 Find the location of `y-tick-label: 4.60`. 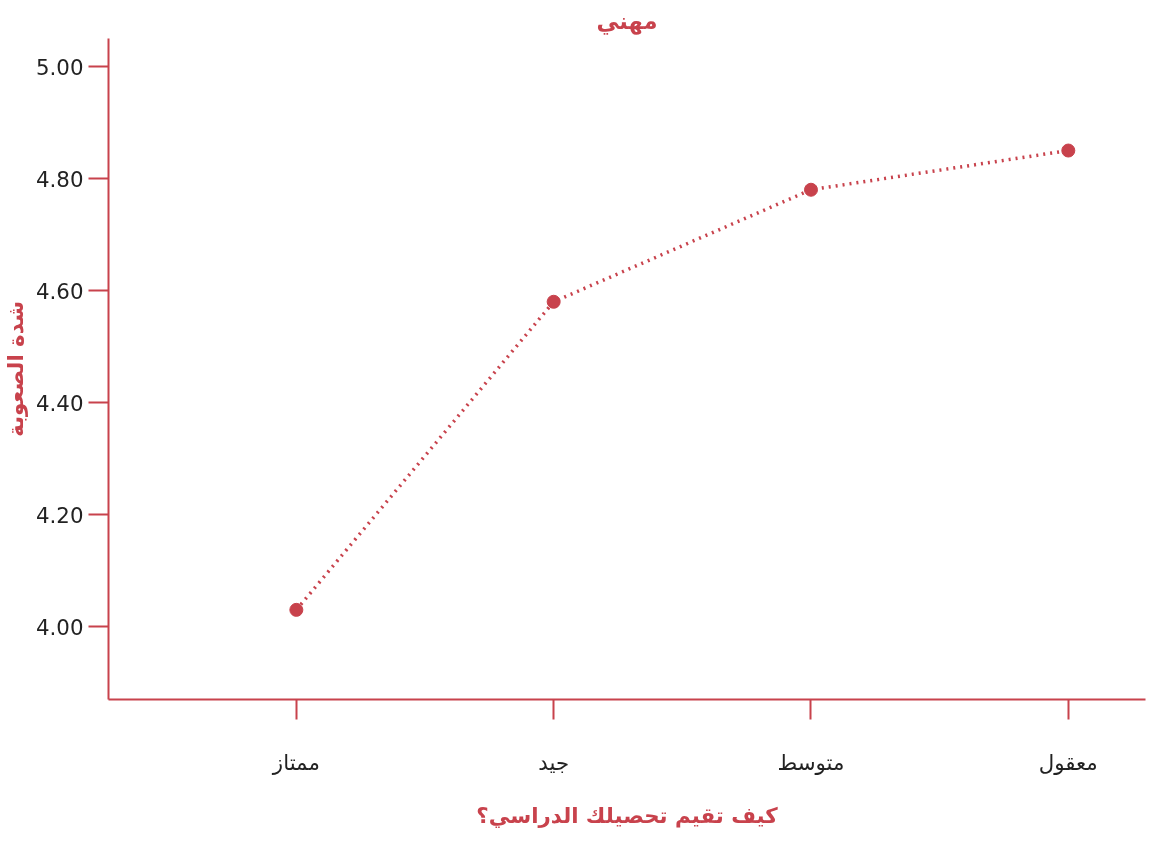

y-tick-label: 4.60 is located at coordinates (60, 291).